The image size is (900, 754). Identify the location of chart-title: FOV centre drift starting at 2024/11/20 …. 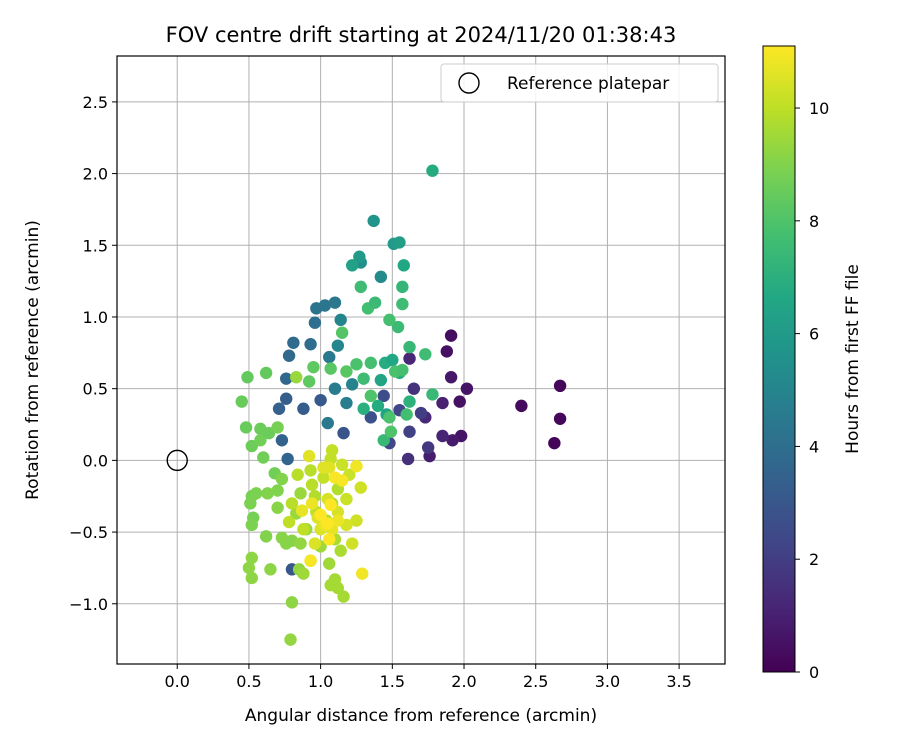
(421, 35).